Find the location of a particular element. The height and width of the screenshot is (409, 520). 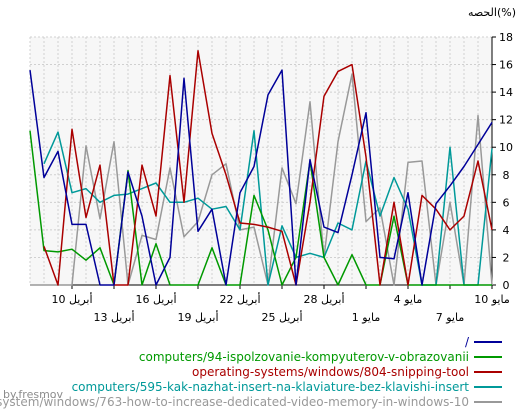

y-tick-label: 16 is located at coordinates (506, 65).